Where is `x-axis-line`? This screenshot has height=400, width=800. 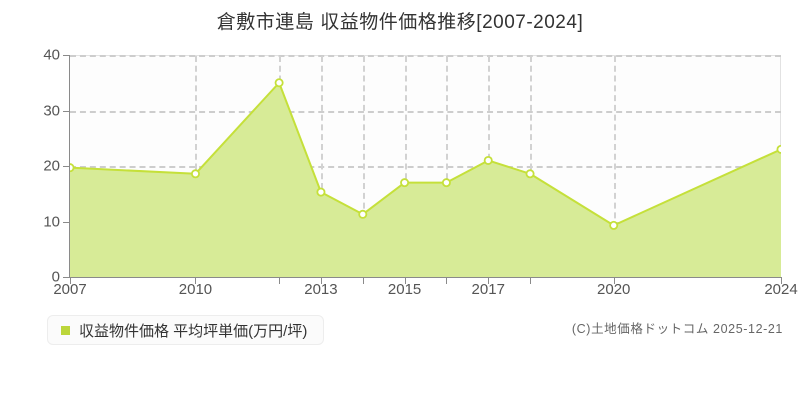
x-axis-line is located at coordinates (425, 277).